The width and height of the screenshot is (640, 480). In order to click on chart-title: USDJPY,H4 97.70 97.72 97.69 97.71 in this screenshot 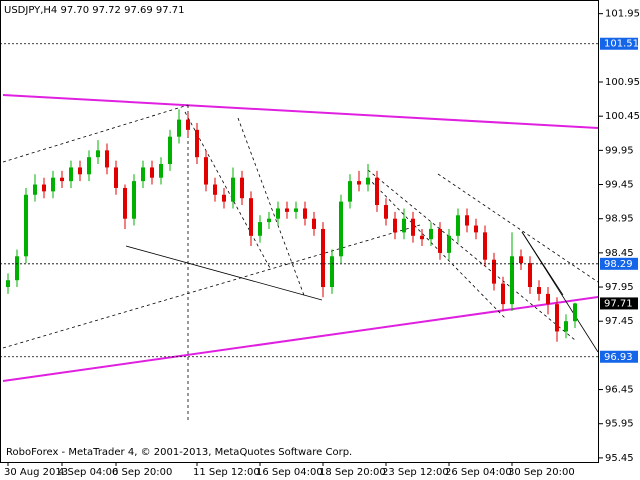, I will do `click(94, 10)`.